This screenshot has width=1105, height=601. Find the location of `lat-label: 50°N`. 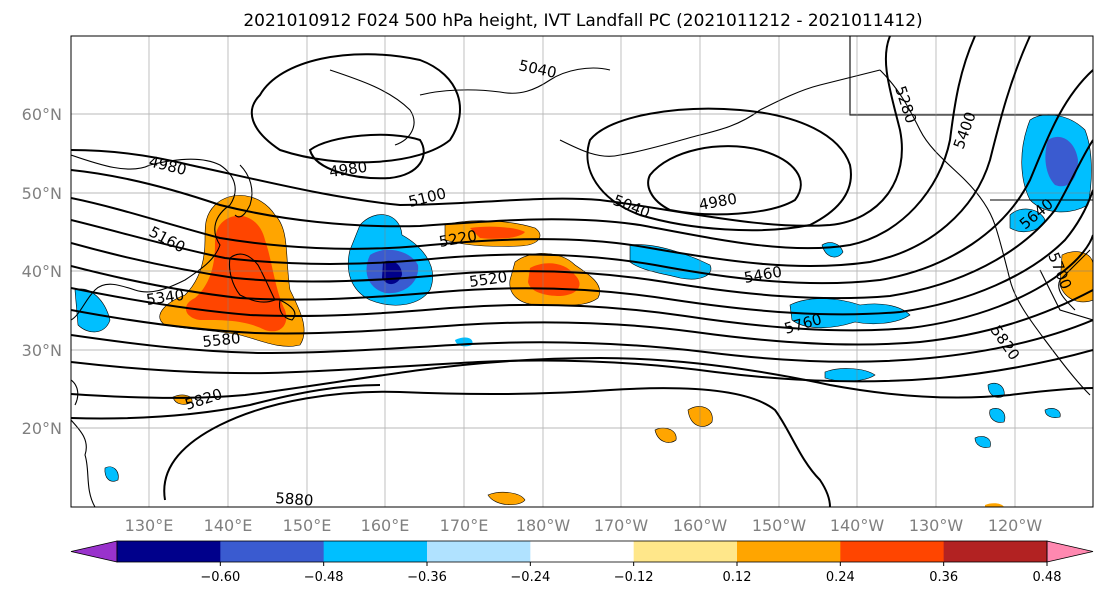

lat-label: 50°N is located at coordinates (42, 193).